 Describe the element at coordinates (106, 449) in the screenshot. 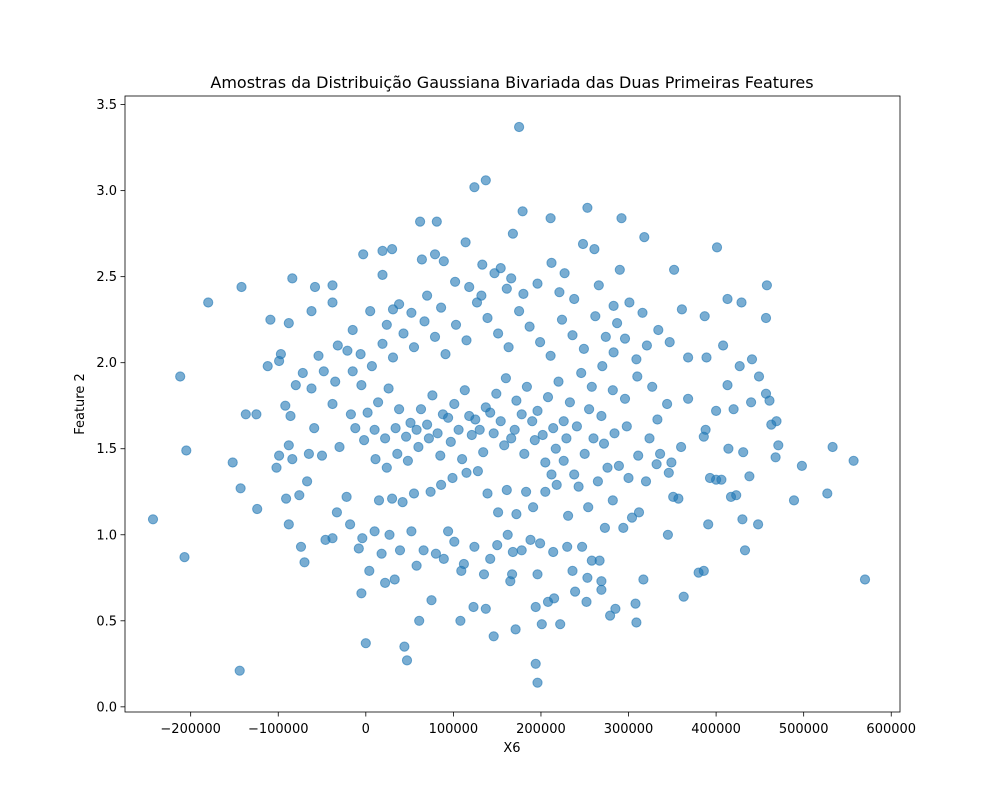

I see `y-tick-label: 1.5` at that location.